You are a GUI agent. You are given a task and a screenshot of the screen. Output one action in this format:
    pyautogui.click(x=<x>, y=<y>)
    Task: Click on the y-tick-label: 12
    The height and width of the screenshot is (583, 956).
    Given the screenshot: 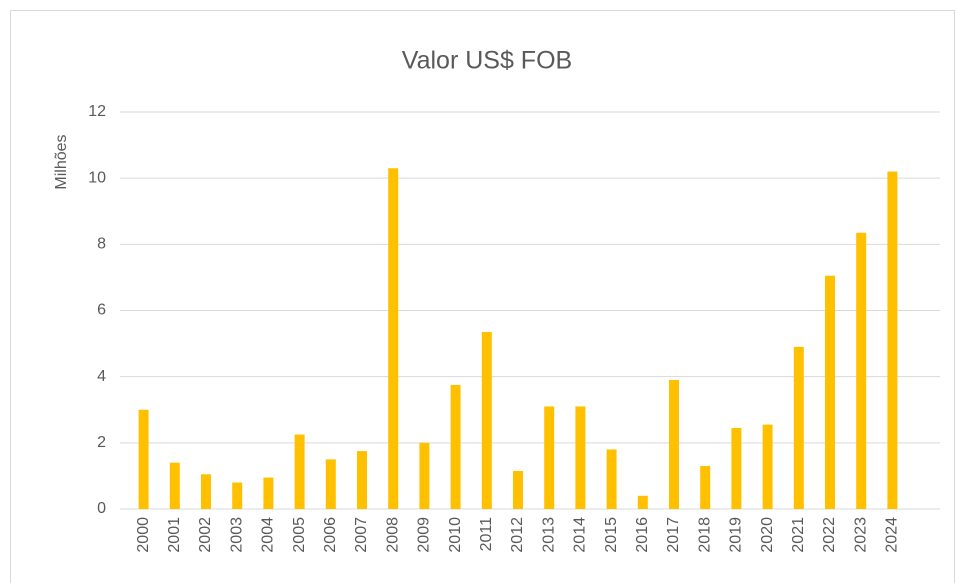 What is the action you would take?
    pyautogui.click(x=97, y=111)
    